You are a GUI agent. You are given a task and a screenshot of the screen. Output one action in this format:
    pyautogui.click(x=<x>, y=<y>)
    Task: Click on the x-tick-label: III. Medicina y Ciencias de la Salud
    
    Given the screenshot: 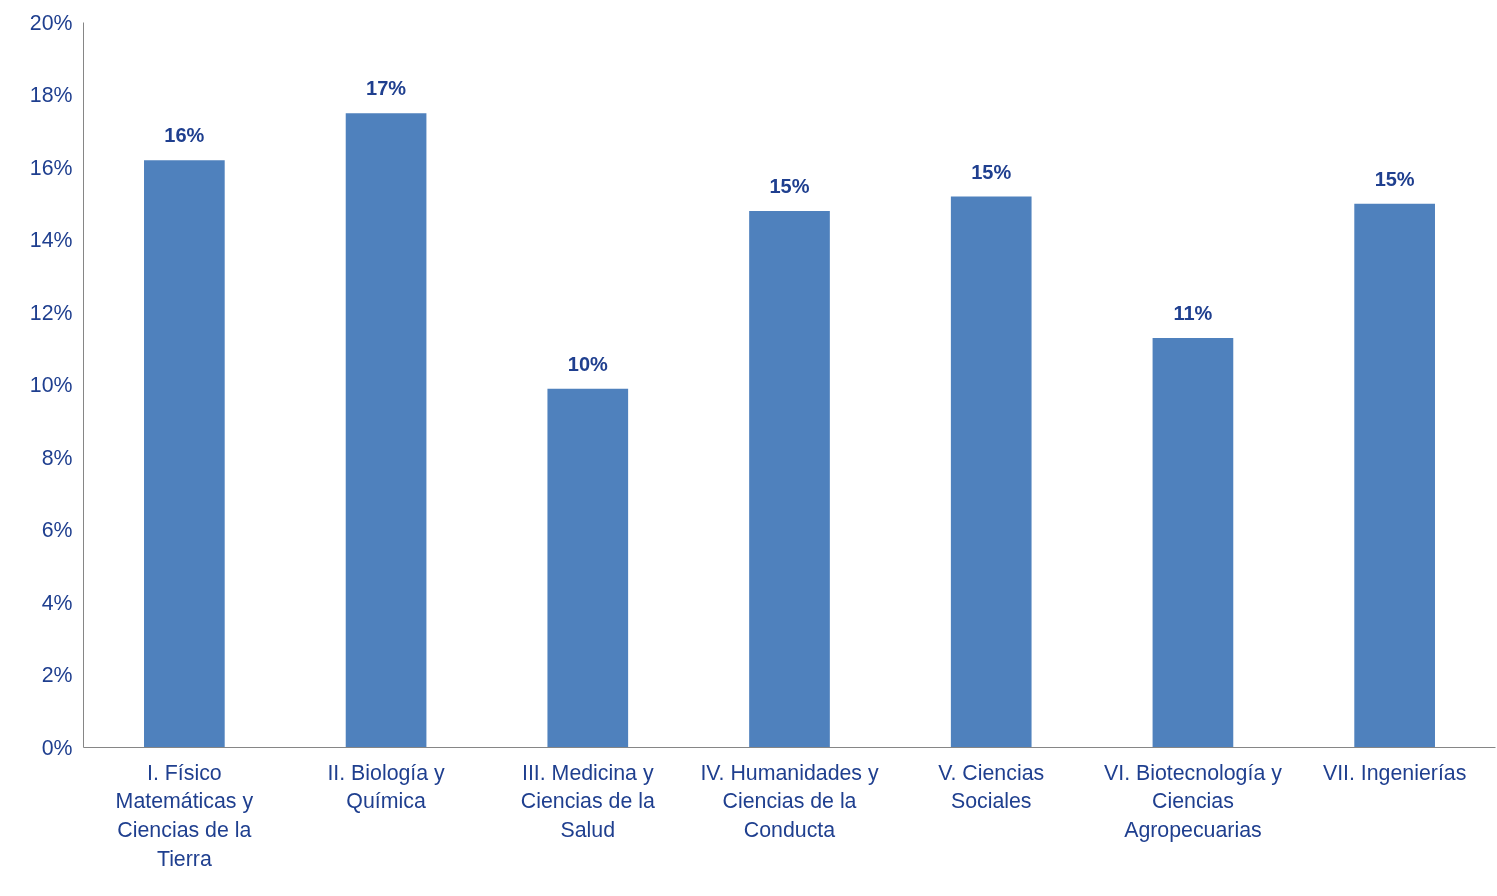 What is the action you would take?
    pyautogui.click(x=587, y=801)
    